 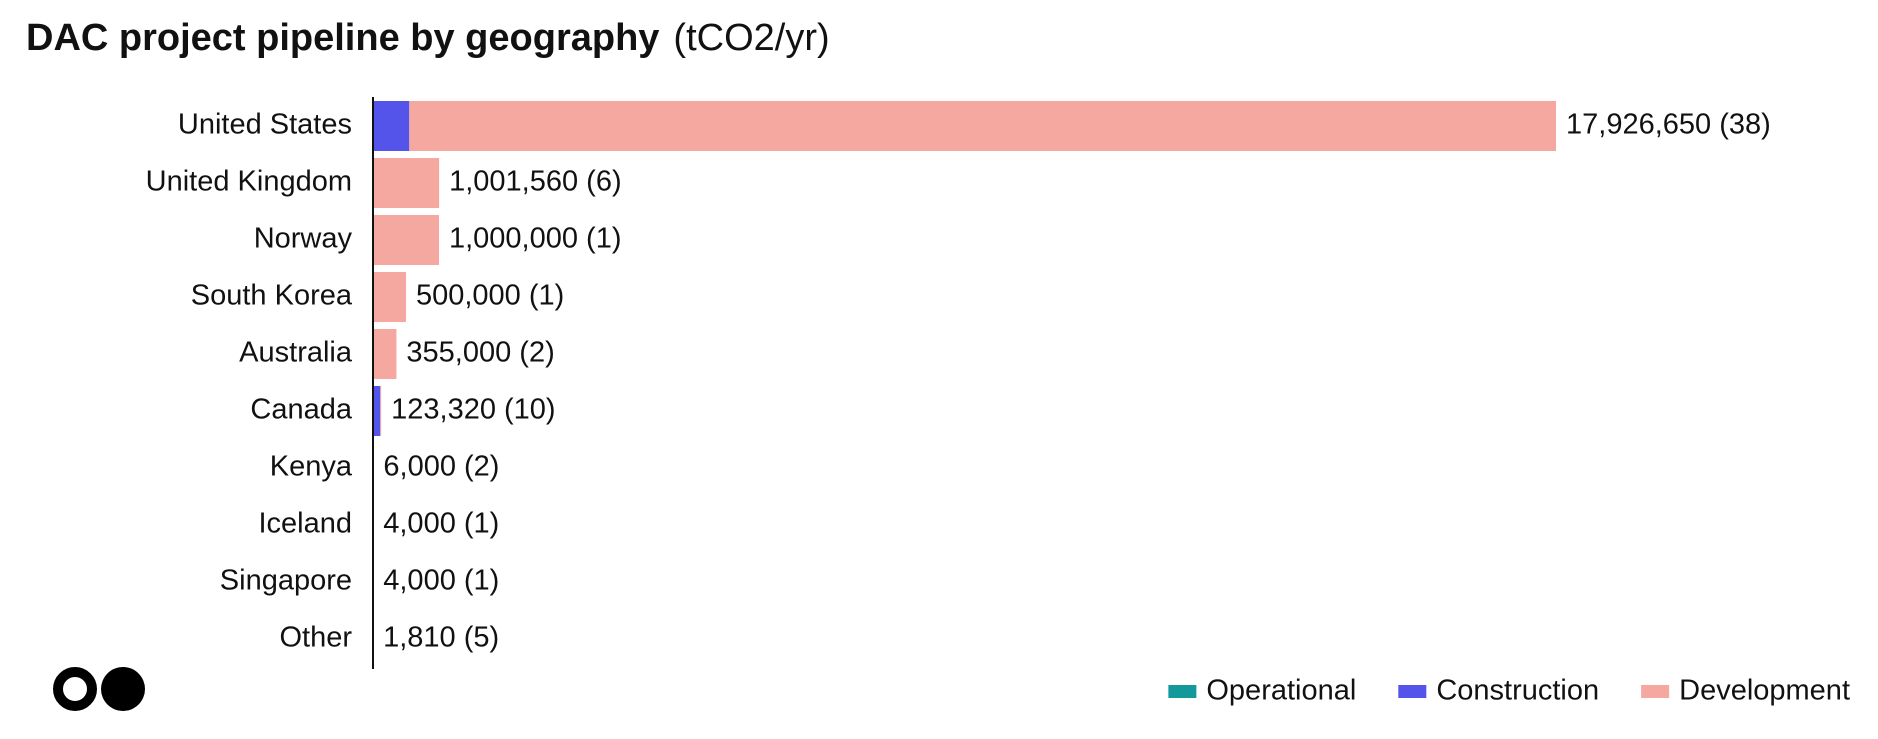 I want to click on y-tick-label: Kenya, so click(x=311, y=467).